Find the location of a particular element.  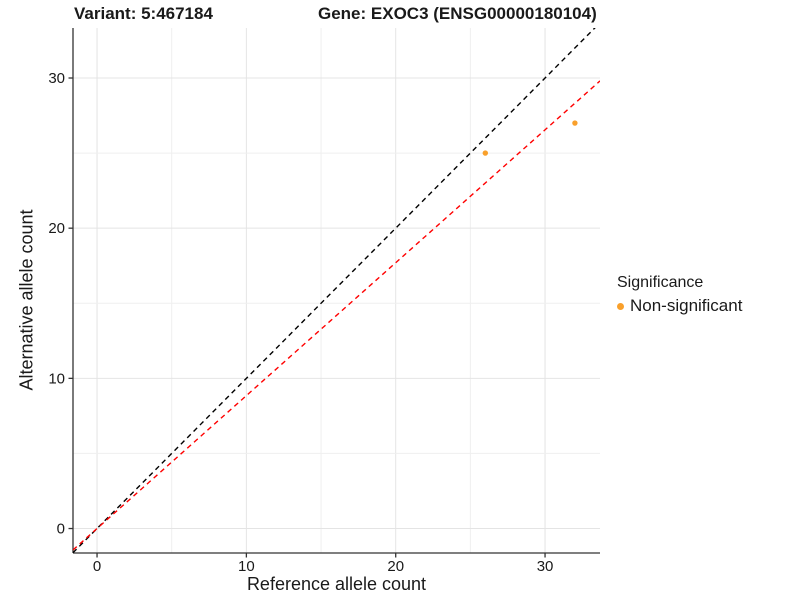

x-tick-label: 0 is located at coordinates (97, 566).